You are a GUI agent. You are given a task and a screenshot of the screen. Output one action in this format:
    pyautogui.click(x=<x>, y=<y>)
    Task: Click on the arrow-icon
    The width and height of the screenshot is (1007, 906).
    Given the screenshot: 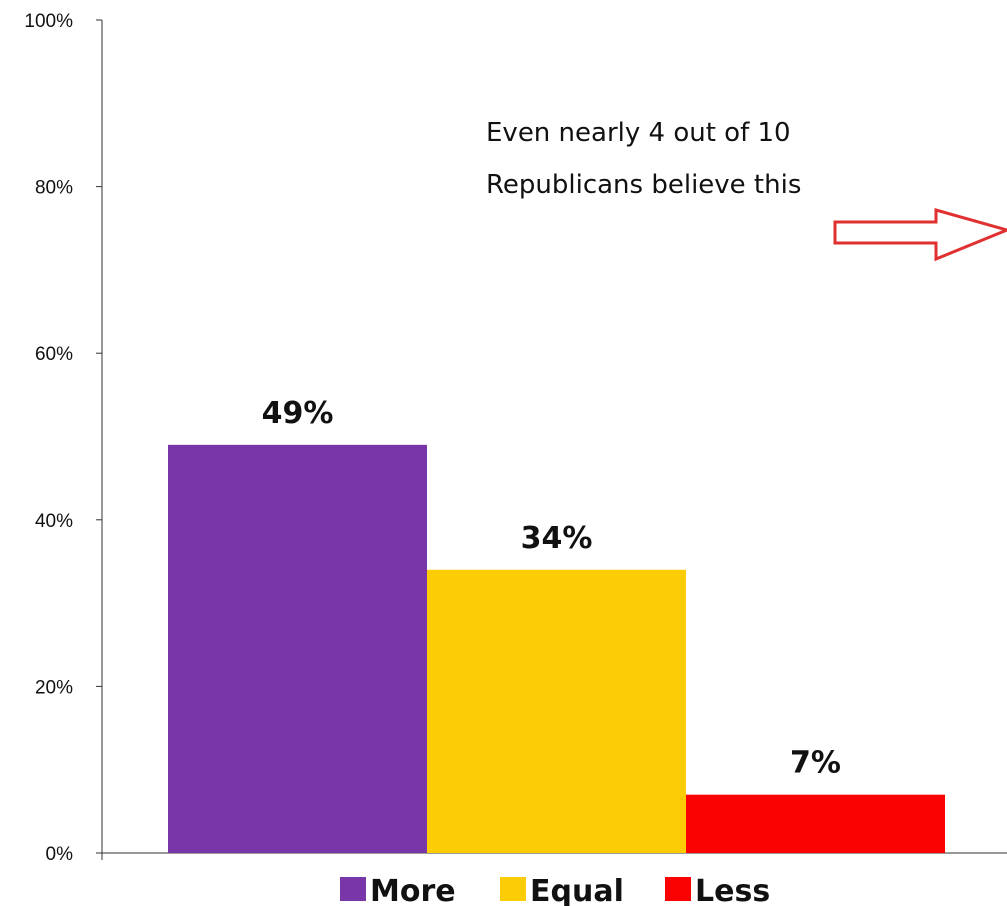 What is the action you would take?
    pyautogui.click(x=920, y=235)
    